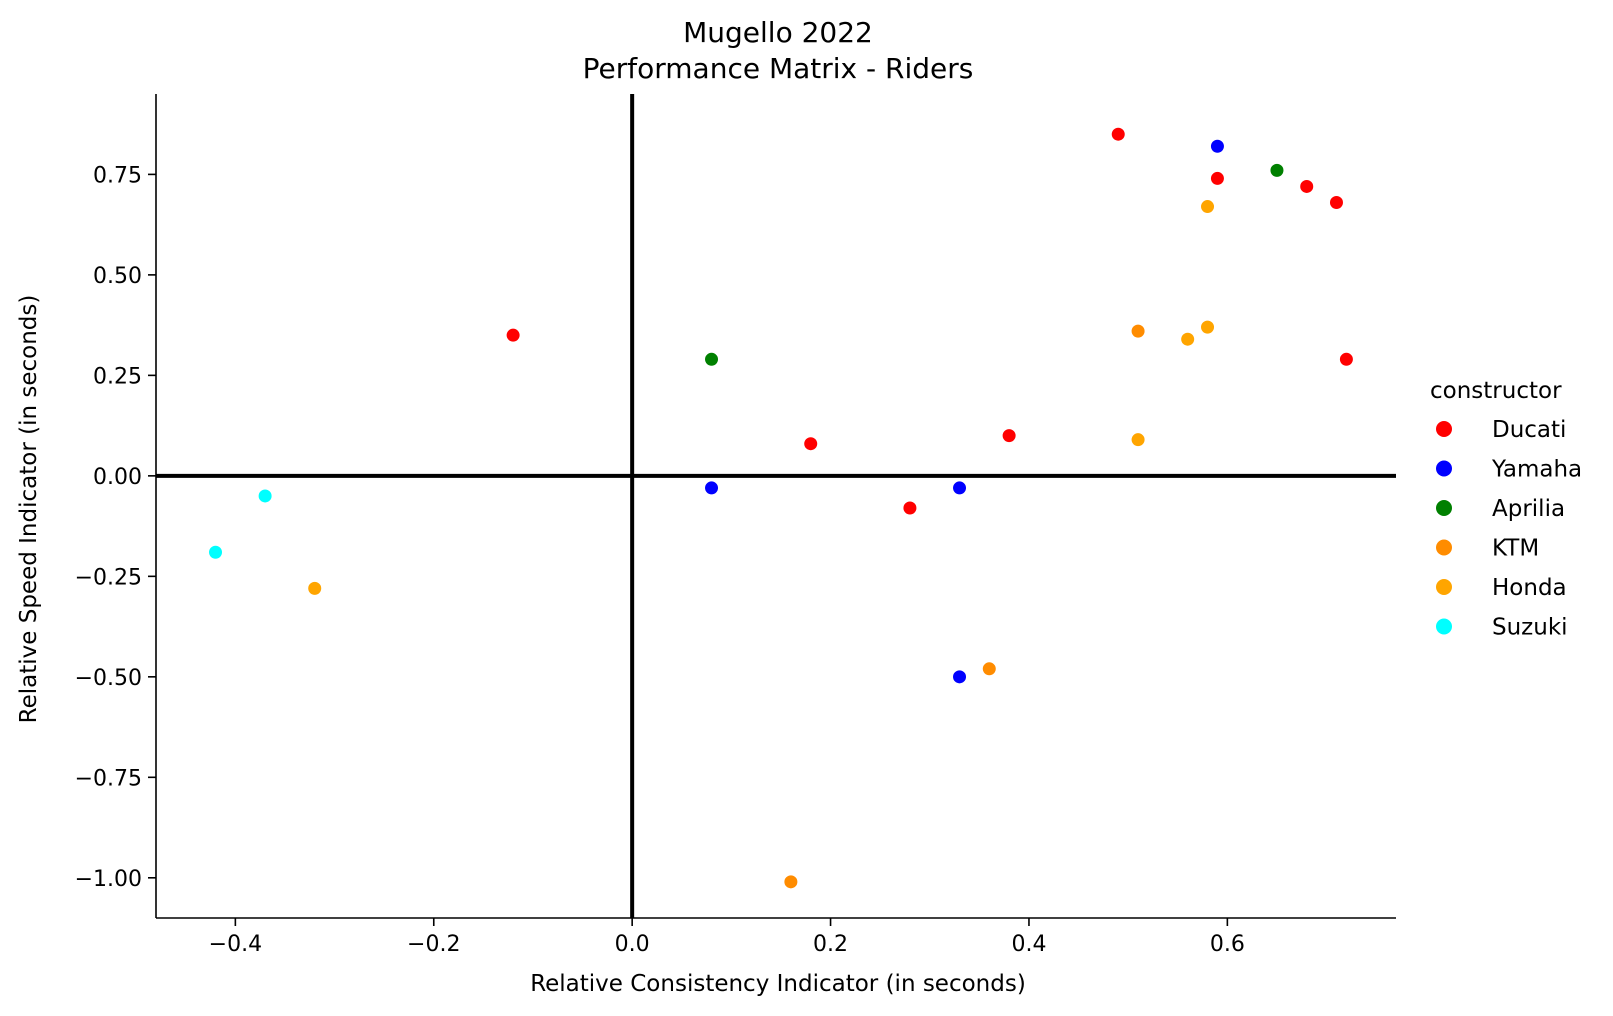 The height and width of the screenshot is (1016, 1613). I want to click on legend-marker-ktm, so click(1444, 547).